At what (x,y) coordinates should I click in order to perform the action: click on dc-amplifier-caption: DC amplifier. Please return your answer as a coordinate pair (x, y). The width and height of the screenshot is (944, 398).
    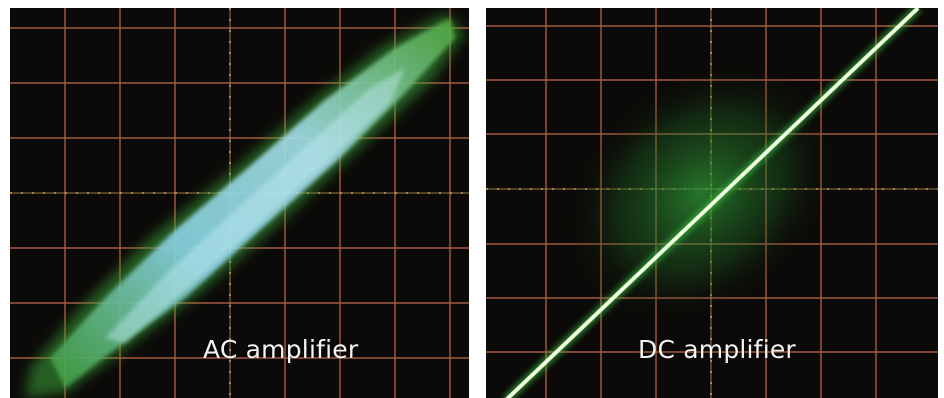
    Looking at the image, I should click on (717, 349).